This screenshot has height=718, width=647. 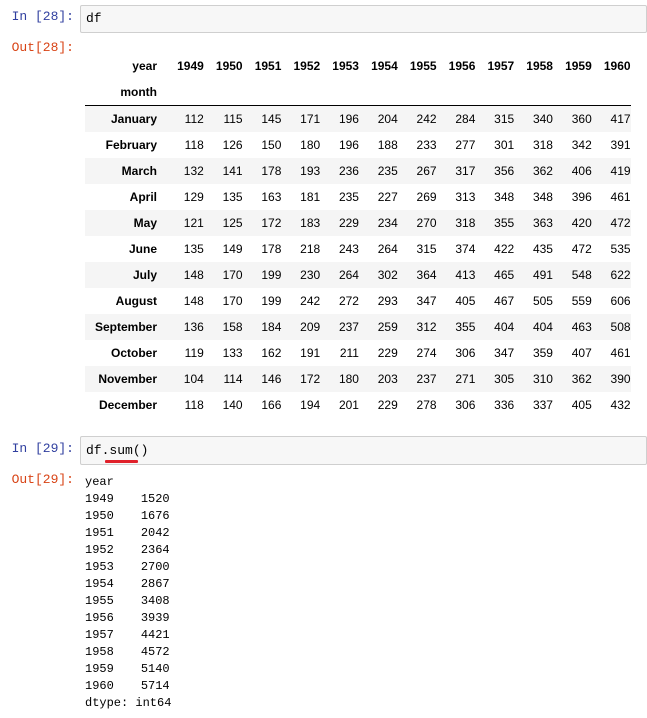 What do you see at coordinates (348, 119) in the screenshot?
I see `table-cell: 196` at bounding box center [348, 119].